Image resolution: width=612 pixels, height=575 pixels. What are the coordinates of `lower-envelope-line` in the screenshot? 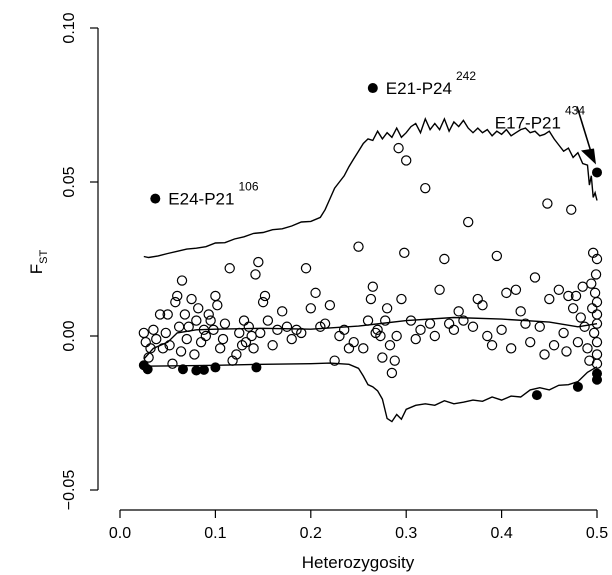 It's located at (370, 392).